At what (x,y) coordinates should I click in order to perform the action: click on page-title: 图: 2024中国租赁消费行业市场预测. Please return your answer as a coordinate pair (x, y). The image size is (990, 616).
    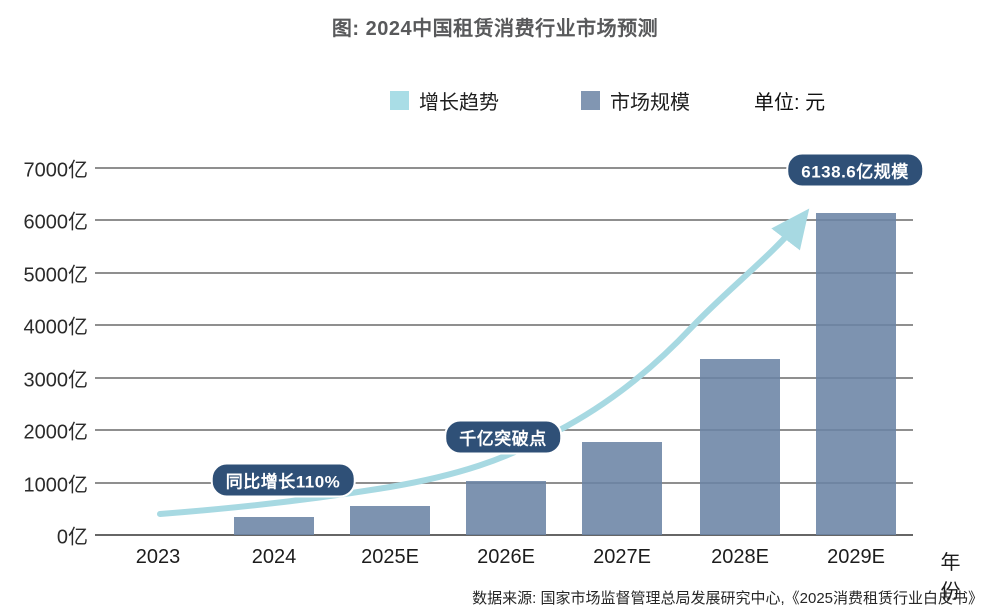
    Looking at the image, I should click on (495, 29).